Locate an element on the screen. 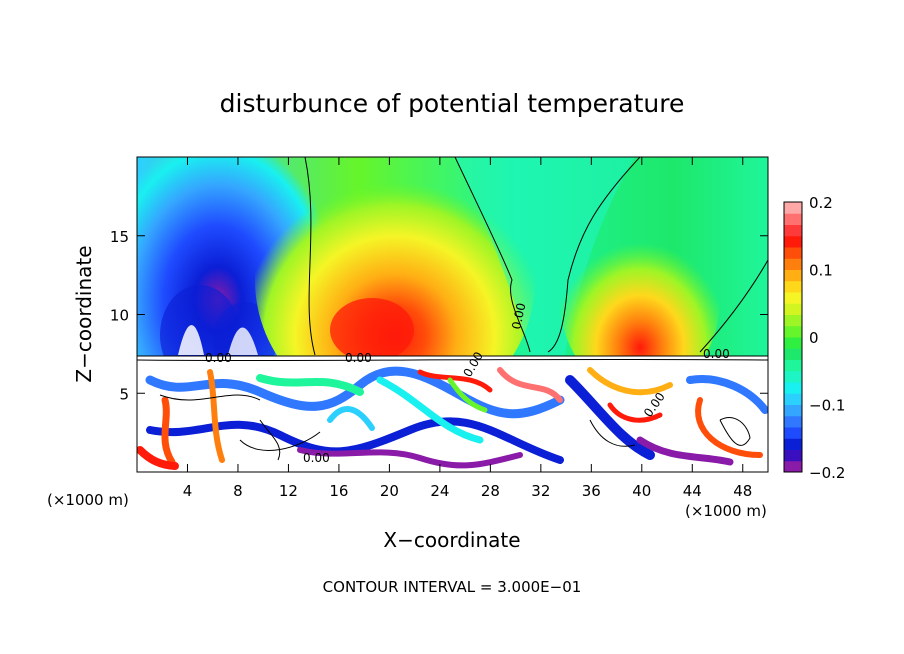 The width and height of the screenshot is (904, 654). cold-core-spike is located at coordinates (191, 340).